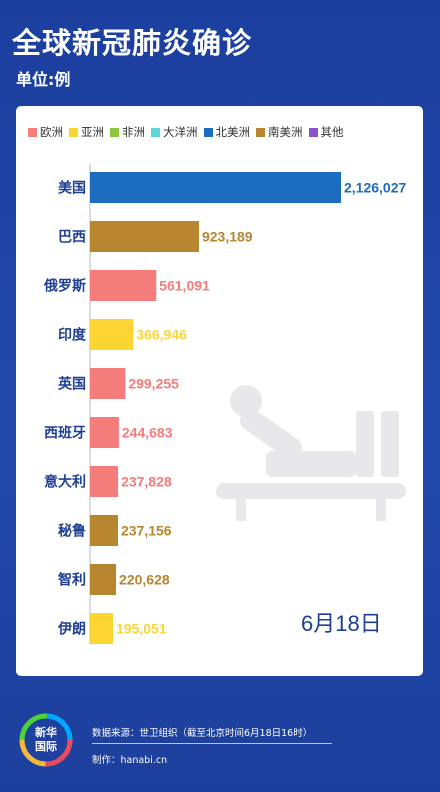 The image size is (440, 792). What do you see at coordinates (43, 79) in the screenshot?
I see `unit-label: 单位:例` at bounding box center [43, 79].